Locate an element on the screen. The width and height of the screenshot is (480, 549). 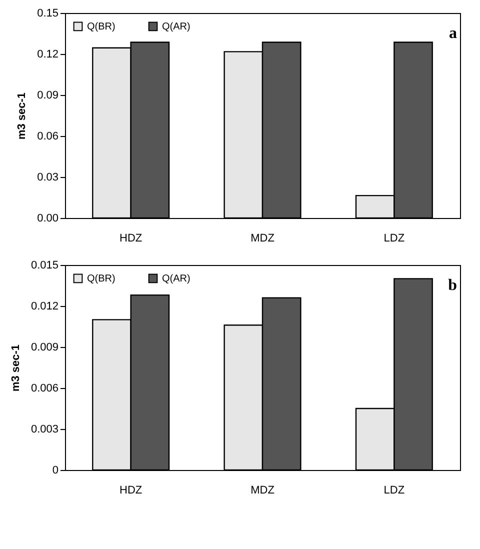
y-tick-label: 0.06 is located at coordinates (47, 136).